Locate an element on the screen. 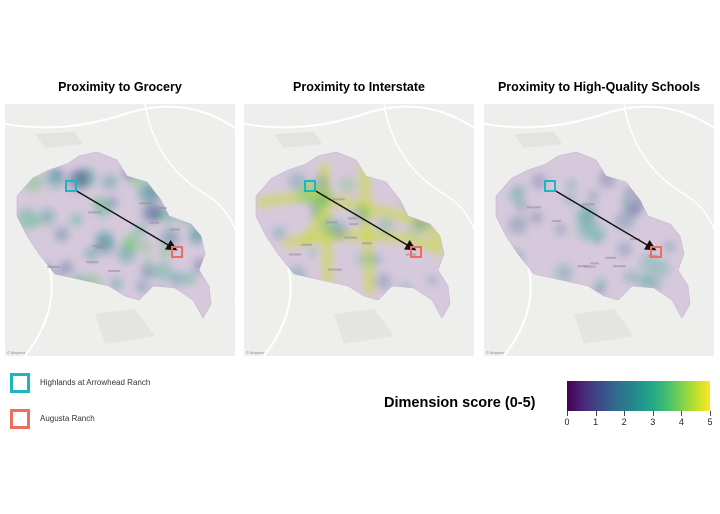  panel-title-grocery: Proximity to Grocery is located at coordinates (120, 87).